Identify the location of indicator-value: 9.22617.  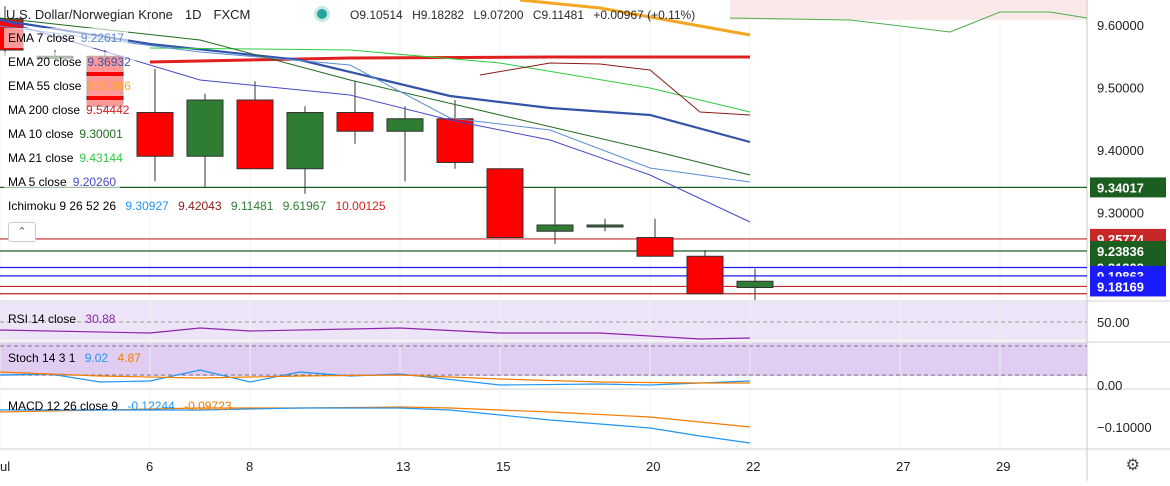
(102, 38).